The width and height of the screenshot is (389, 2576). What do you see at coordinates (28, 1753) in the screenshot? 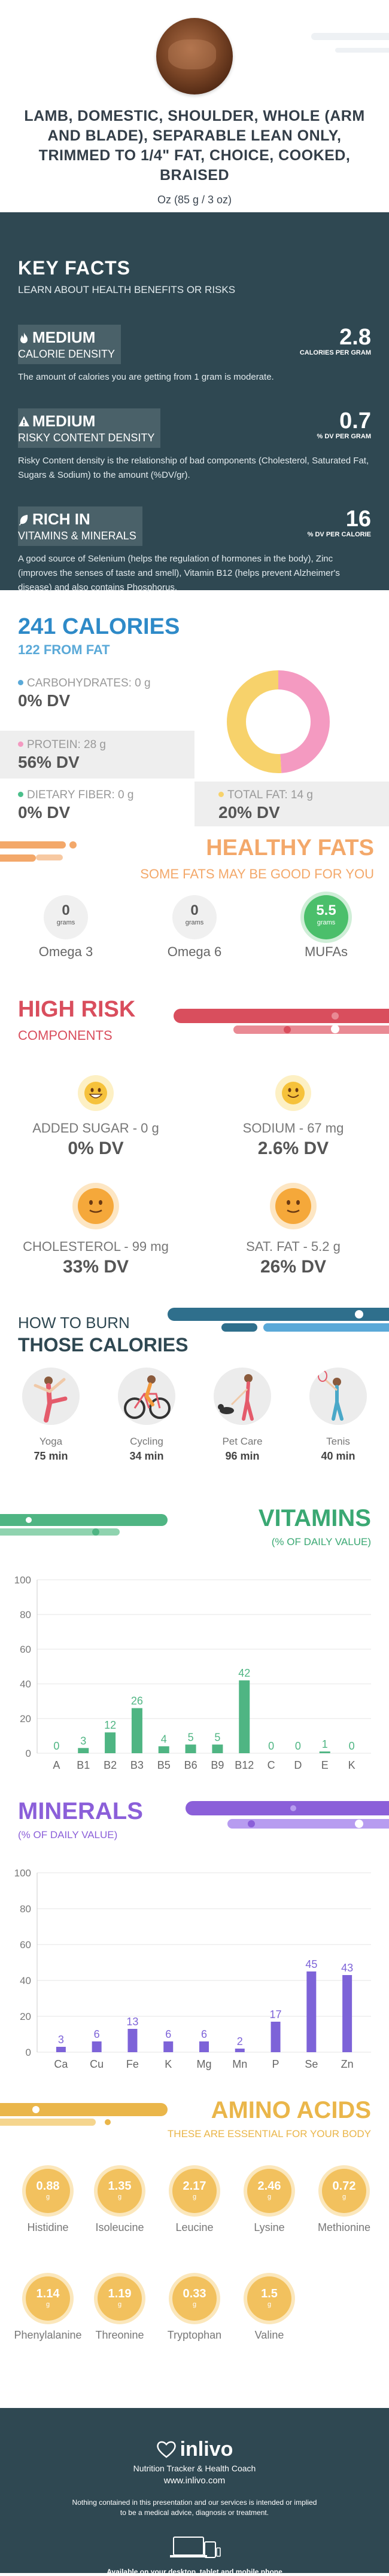
I see `y-tick-label: 0` at bounding box center [28, 1753].